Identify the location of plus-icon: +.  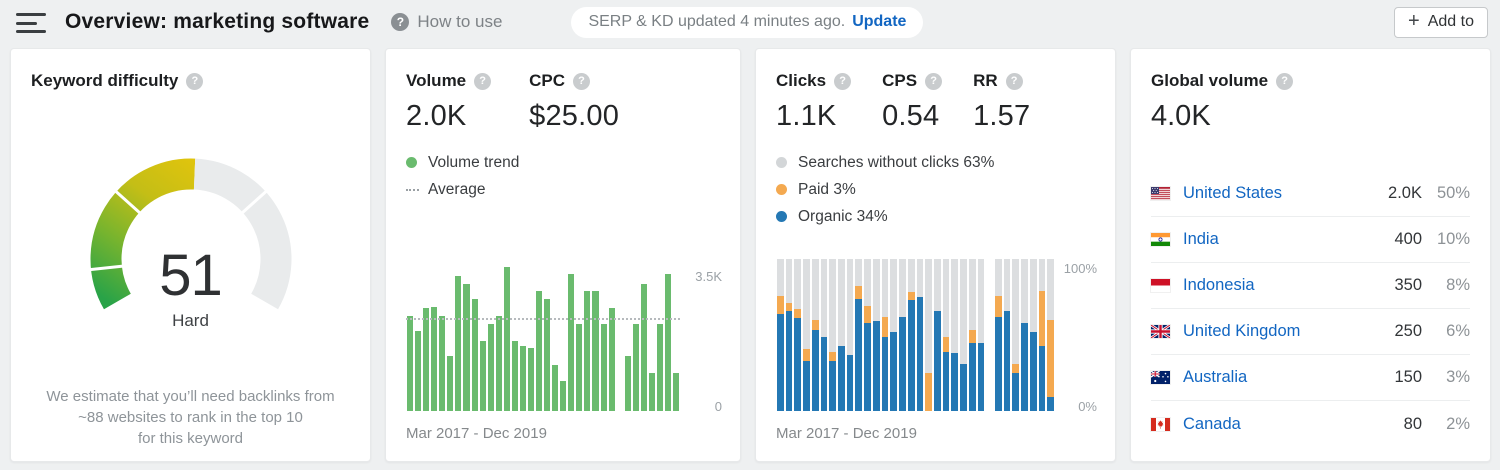
(1414, 21).